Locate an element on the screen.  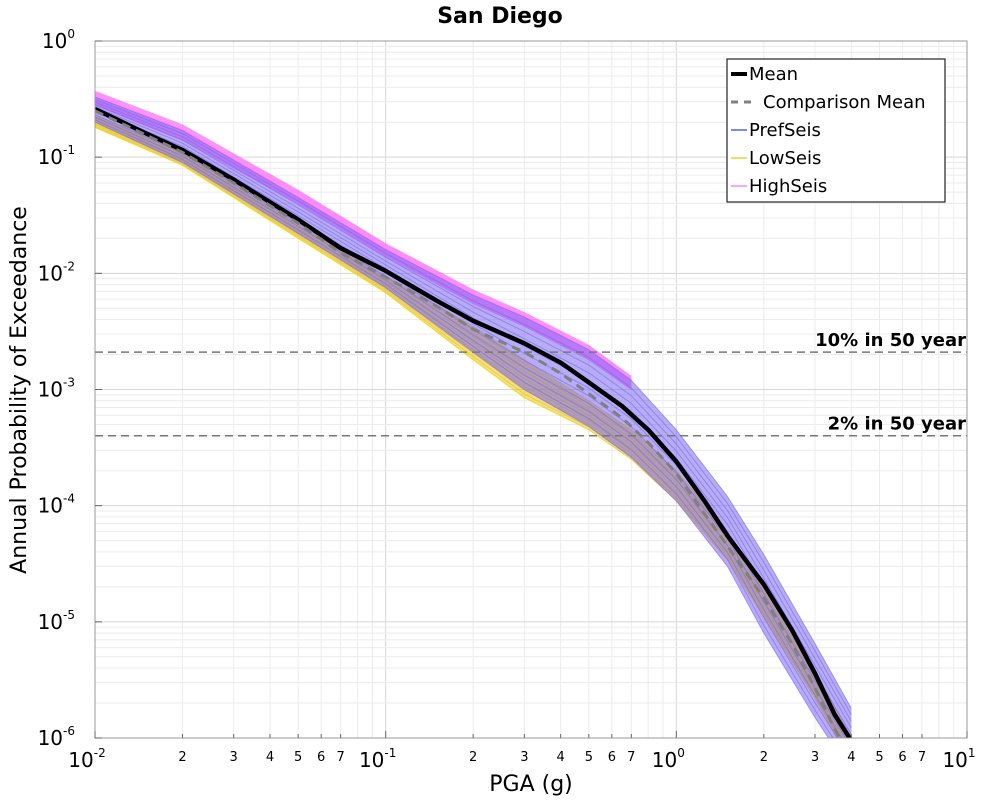
legend-label: Mean is located at coordinates (773, 74).